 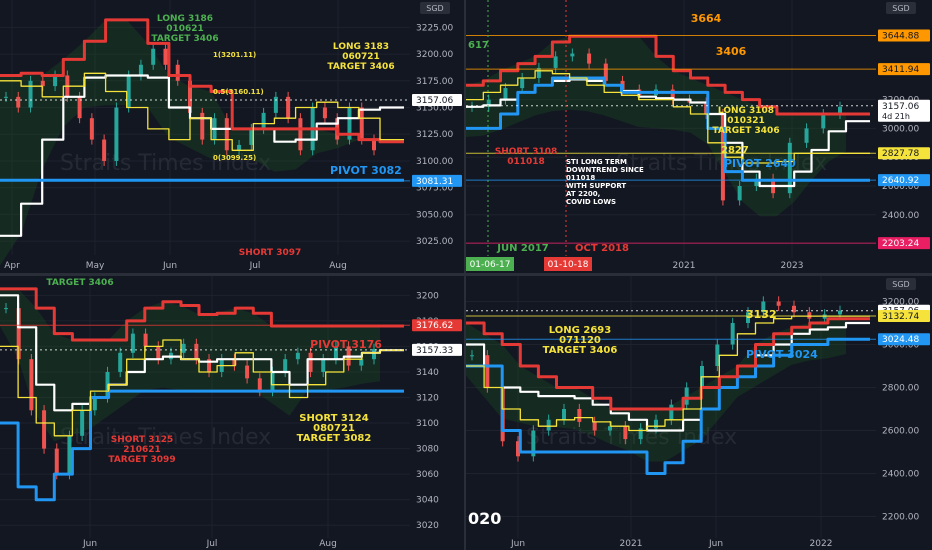 What do you see at coordinates (761, 314) in the screenshot?
I see `annotation-text: 3132` at bounding box center [761, 314].